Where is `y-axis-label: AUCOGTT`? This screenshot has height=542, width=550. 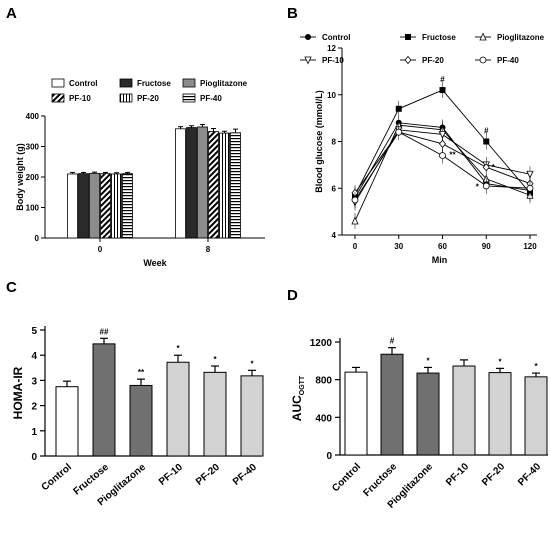
y-axis-label: AUCOGTT is located at coordinates (298, 398).